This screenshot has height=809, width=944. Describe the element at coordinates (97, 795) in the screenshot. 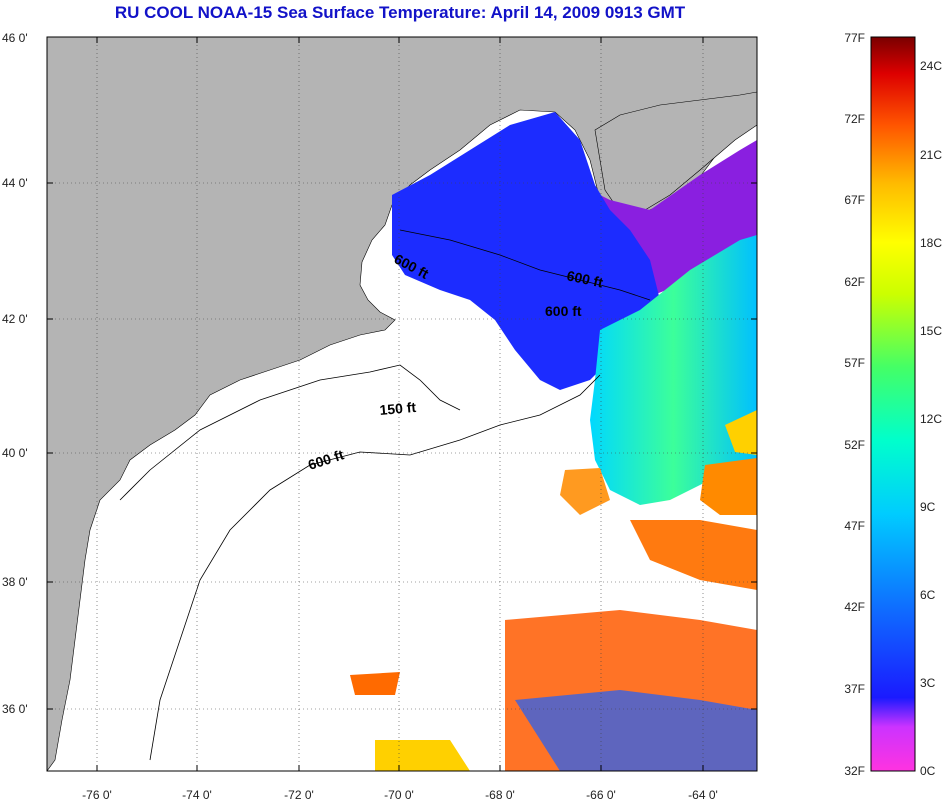

I see `lon-label: -76 0'` at that location.